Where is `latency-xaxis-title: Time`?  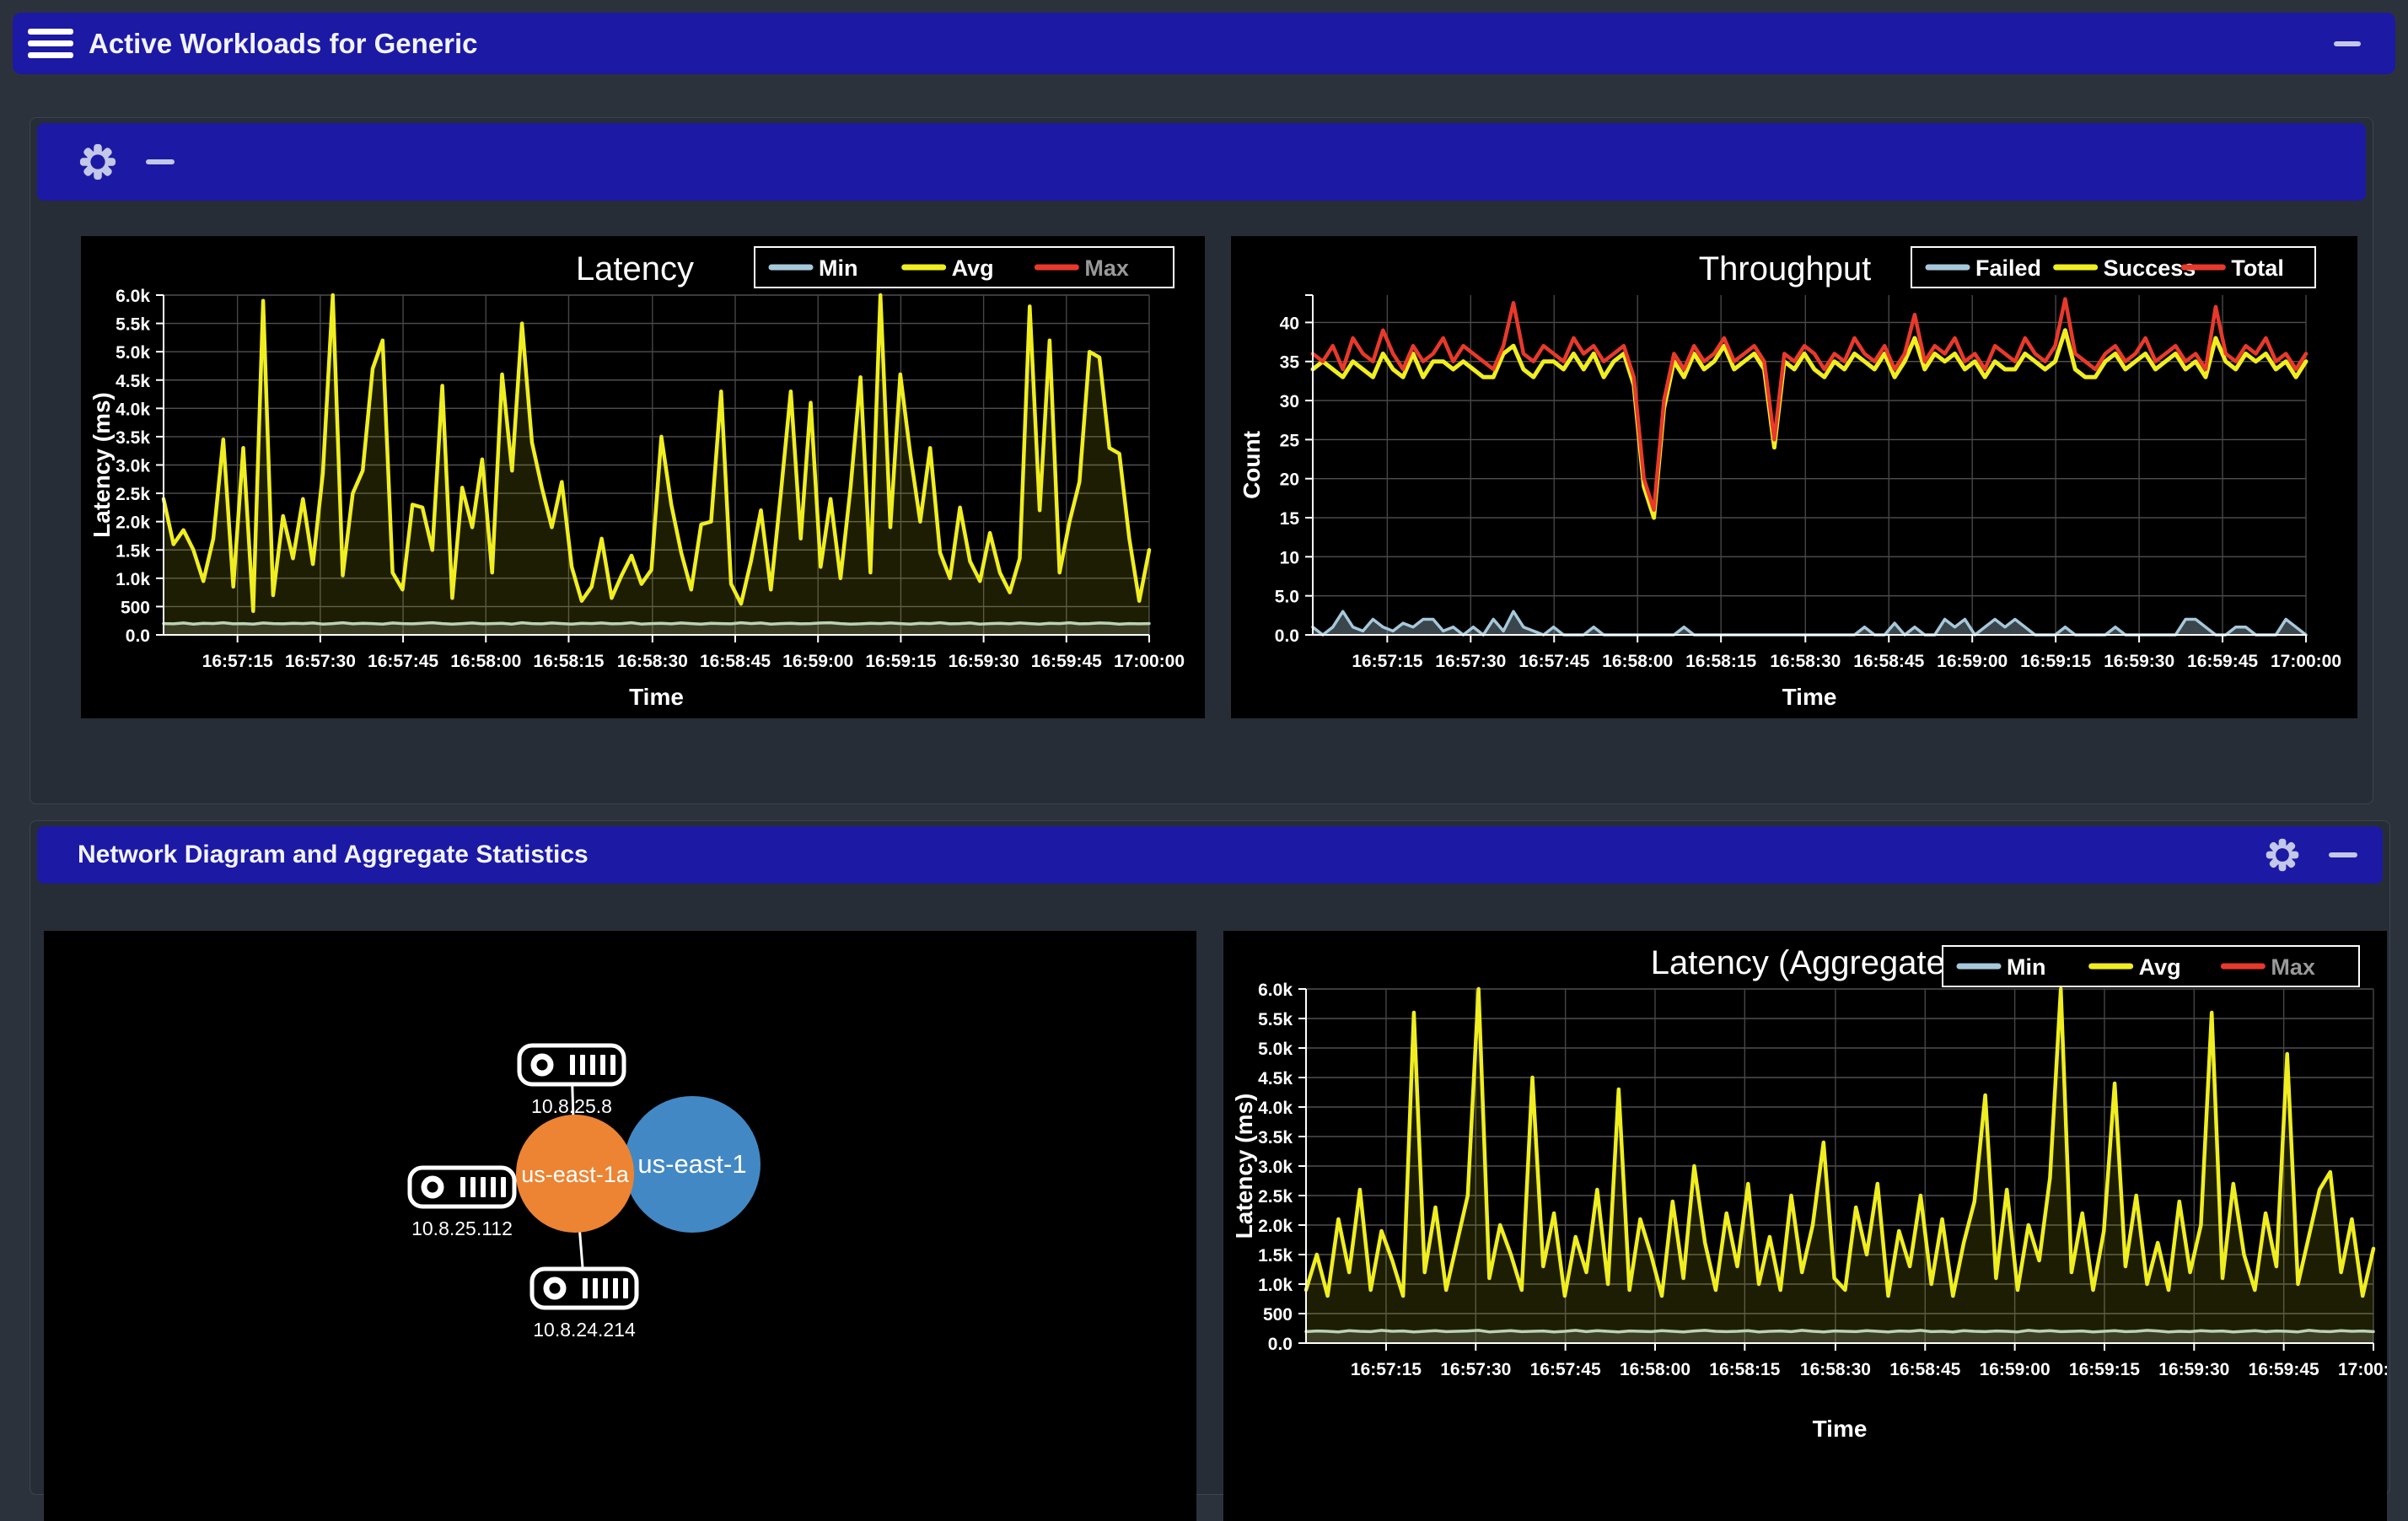
latency-xaxis-title: Time is located at coordinates (657, 697).